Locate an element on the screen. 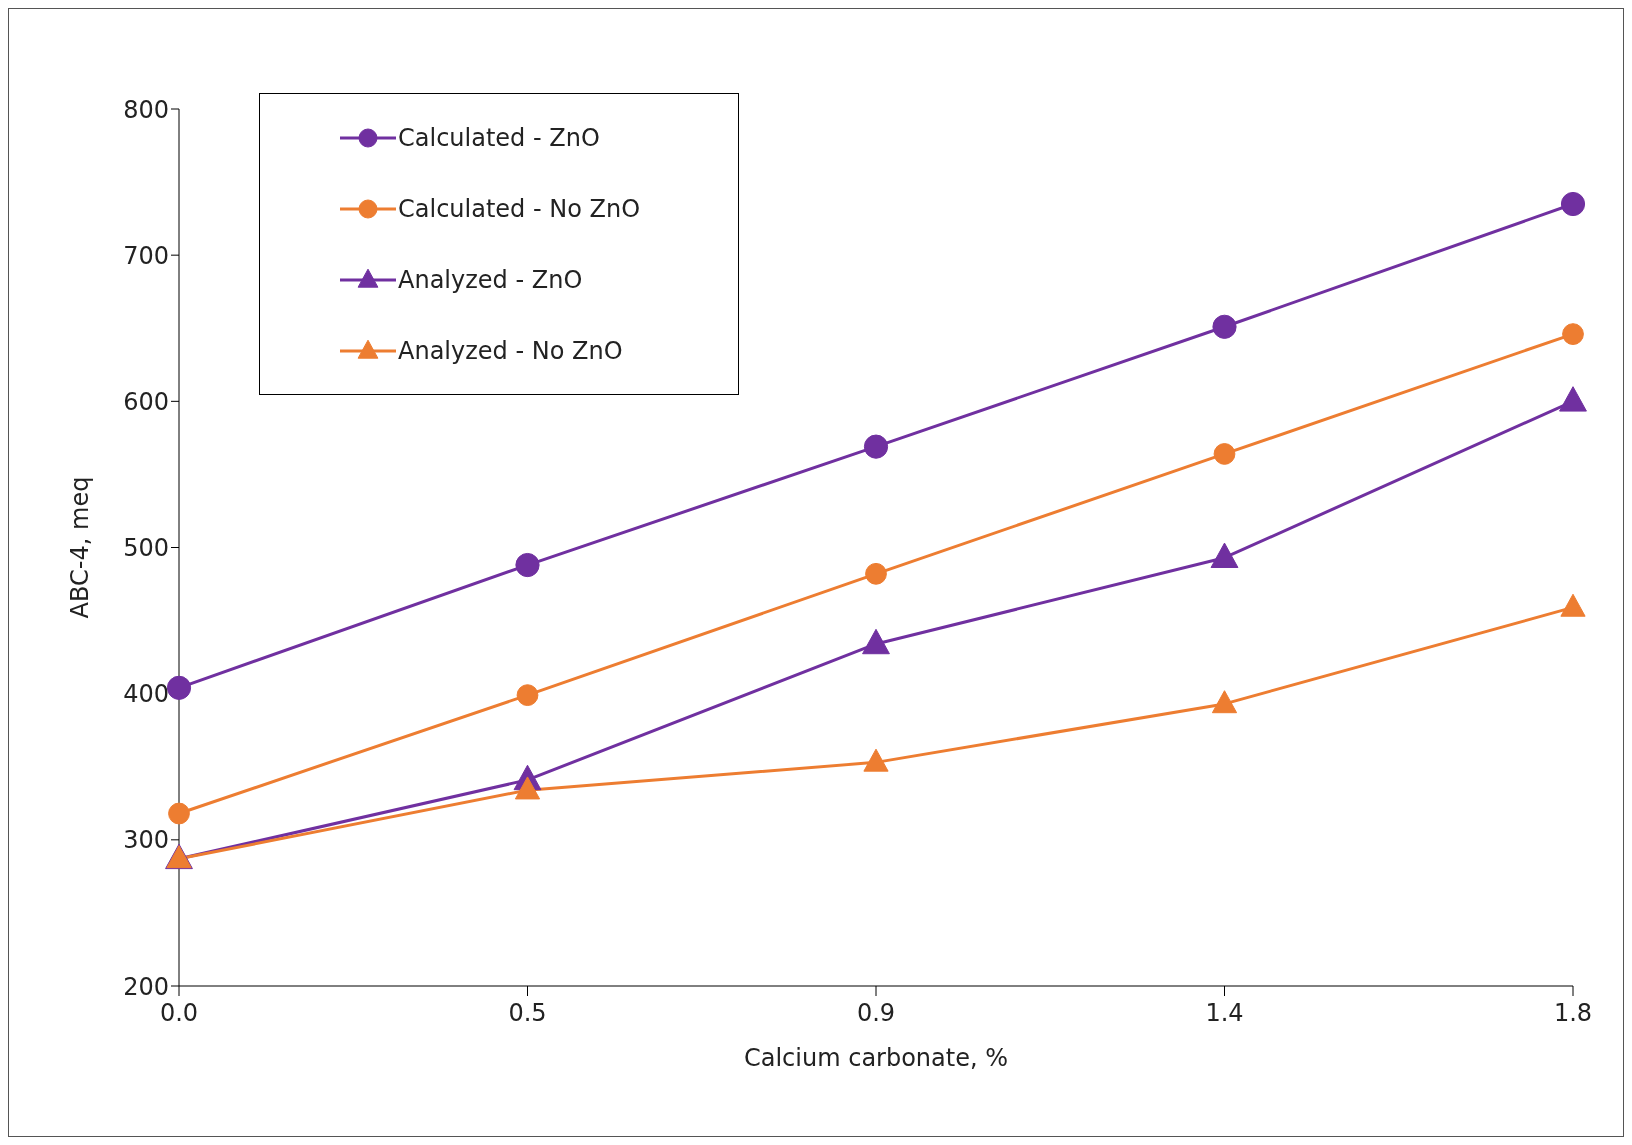  y-tick-label: 200 is located at coordinates (146, 986).